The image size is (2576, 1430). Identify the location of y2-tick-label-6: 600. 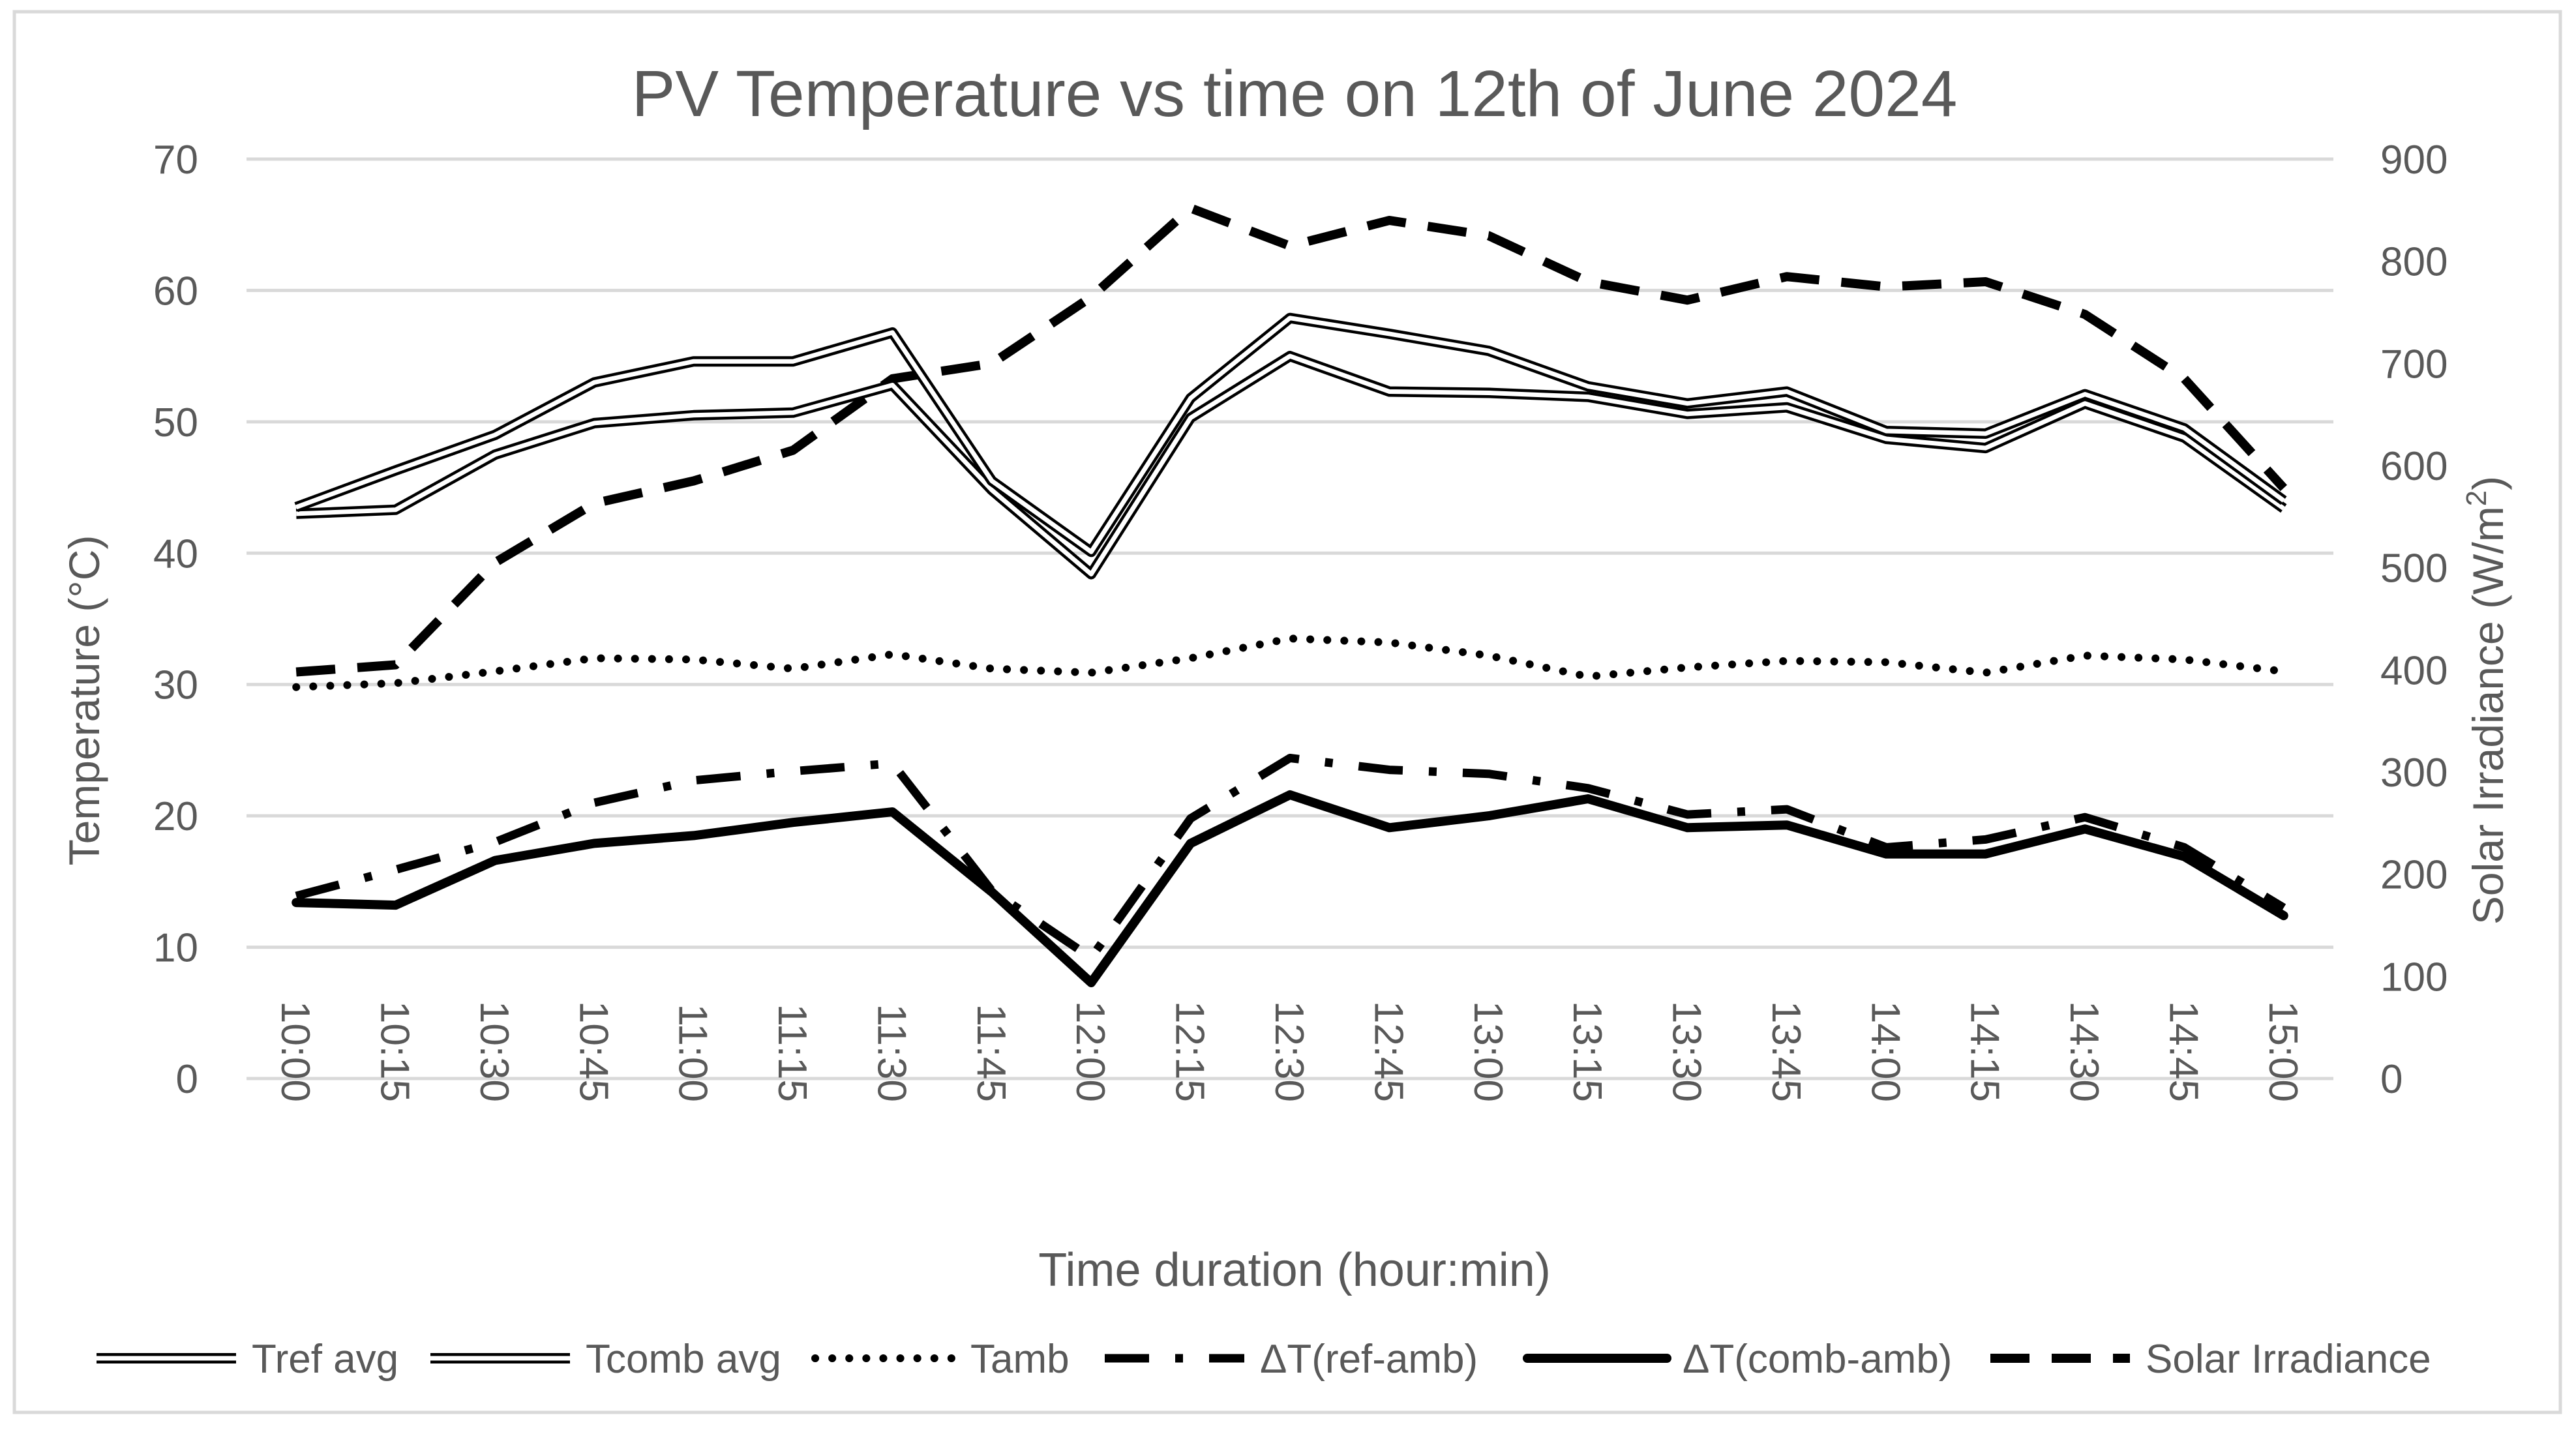
(2414, 466).